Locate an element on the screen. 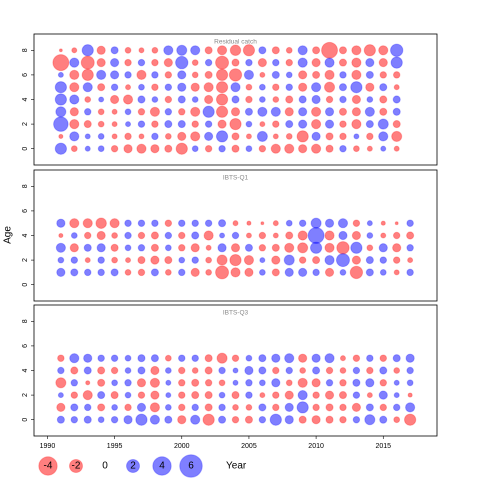 This screenshot has height=485, width=480. y-tick-label: 8 is located at coordinates (25, 321).